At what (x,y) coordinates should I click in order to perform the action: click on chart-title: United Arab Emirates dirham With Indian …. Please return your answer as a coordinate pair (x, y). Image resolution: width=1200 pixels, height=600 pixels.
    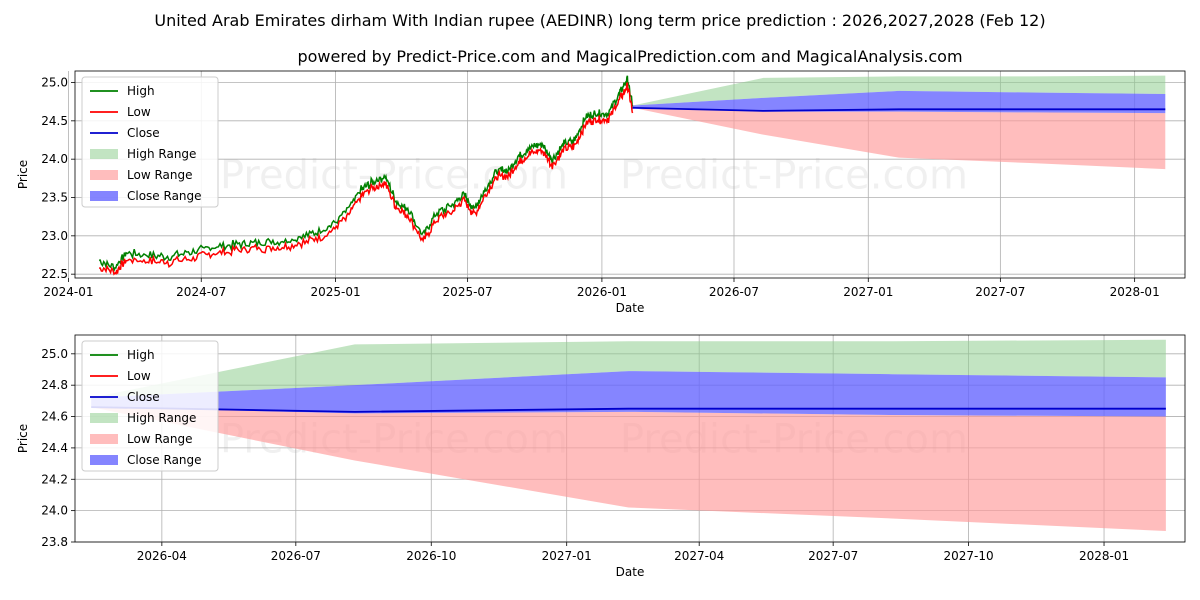
    Looking at the image, I should click on (599, 20).